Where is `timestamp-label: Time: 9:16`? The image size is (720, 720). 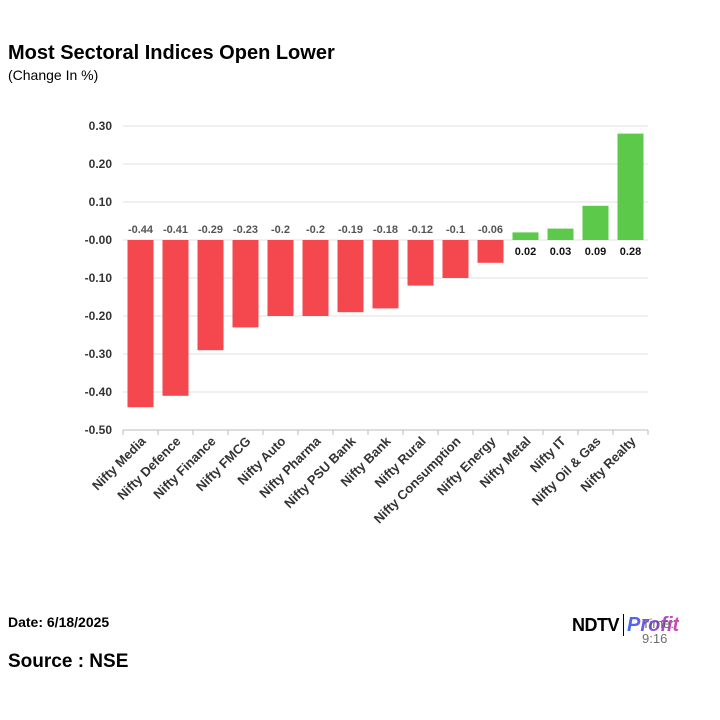 timestamp-label: Time: 9:16 is located at coordinates (658, 631).